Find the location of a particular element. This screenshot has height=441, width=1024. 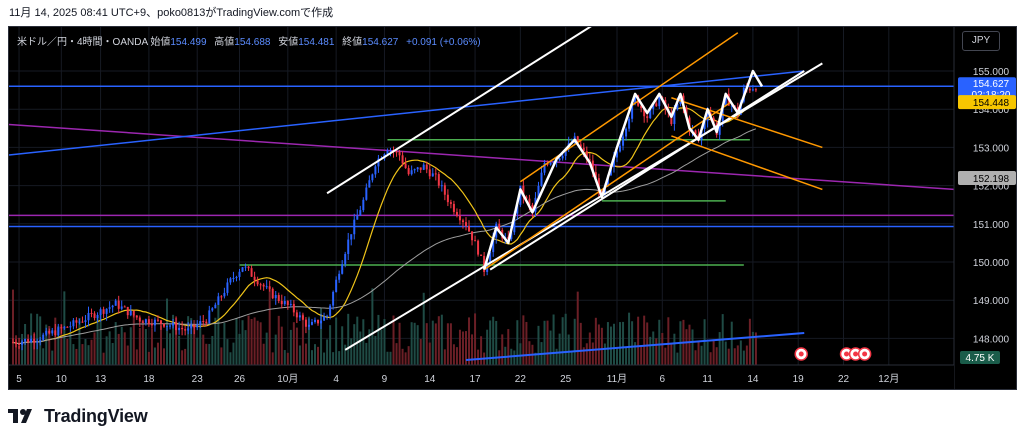

time-tick-label: 17 is located at coordinates (475, 379).